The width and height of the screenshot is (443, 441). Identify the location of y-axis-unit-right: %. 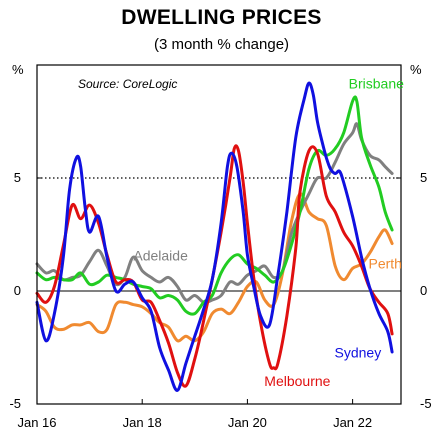
(416, 69).